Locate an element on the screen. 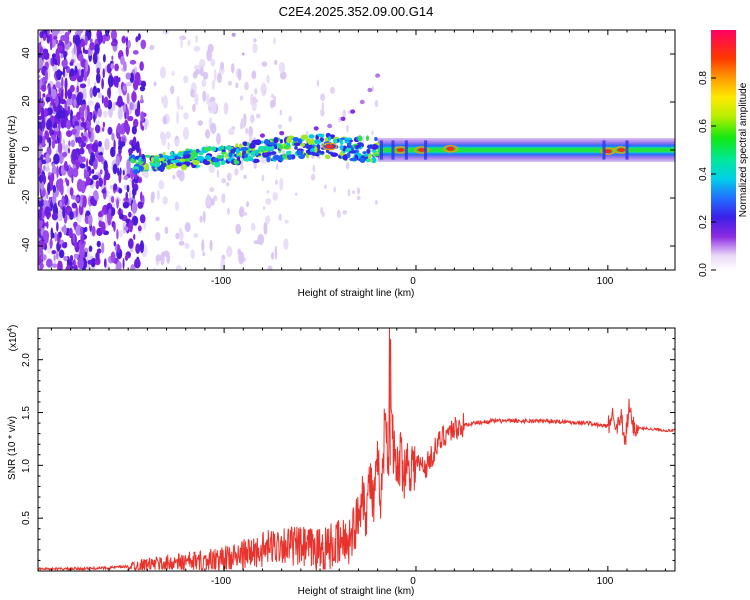  exponent-close: ) is located at coordinates (13, 326).